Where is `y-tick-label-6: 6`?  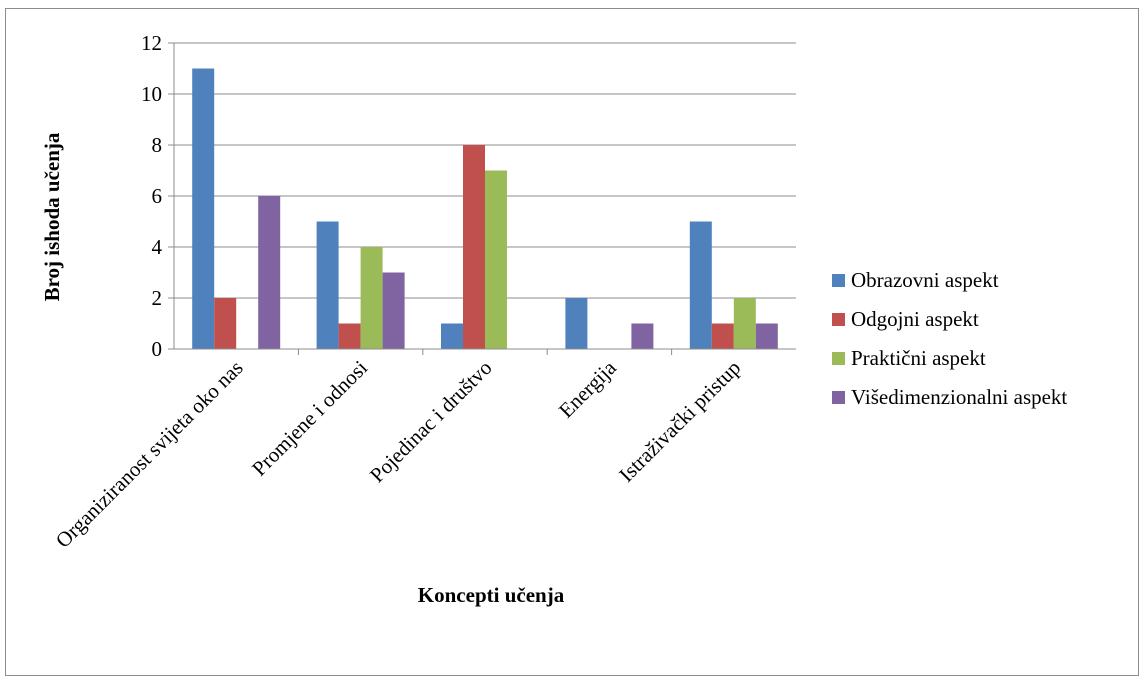
y-tick-label-6: 6 is located at coordinates (157, 196).